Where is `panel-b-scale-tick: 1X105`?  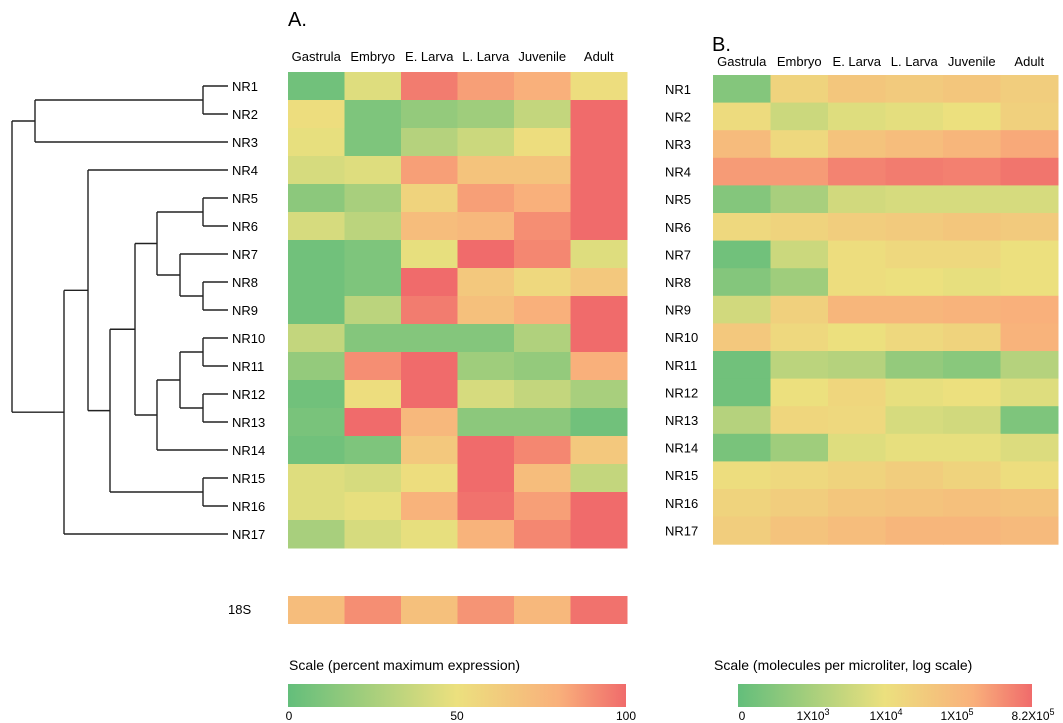 panel-b-scale-tick: 1X105 is located at coordinates (956, 715).